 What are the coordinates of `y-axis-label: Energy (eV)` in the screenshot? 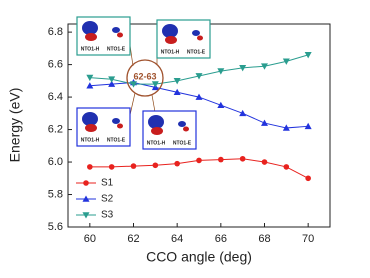 It's located at (15, 125).